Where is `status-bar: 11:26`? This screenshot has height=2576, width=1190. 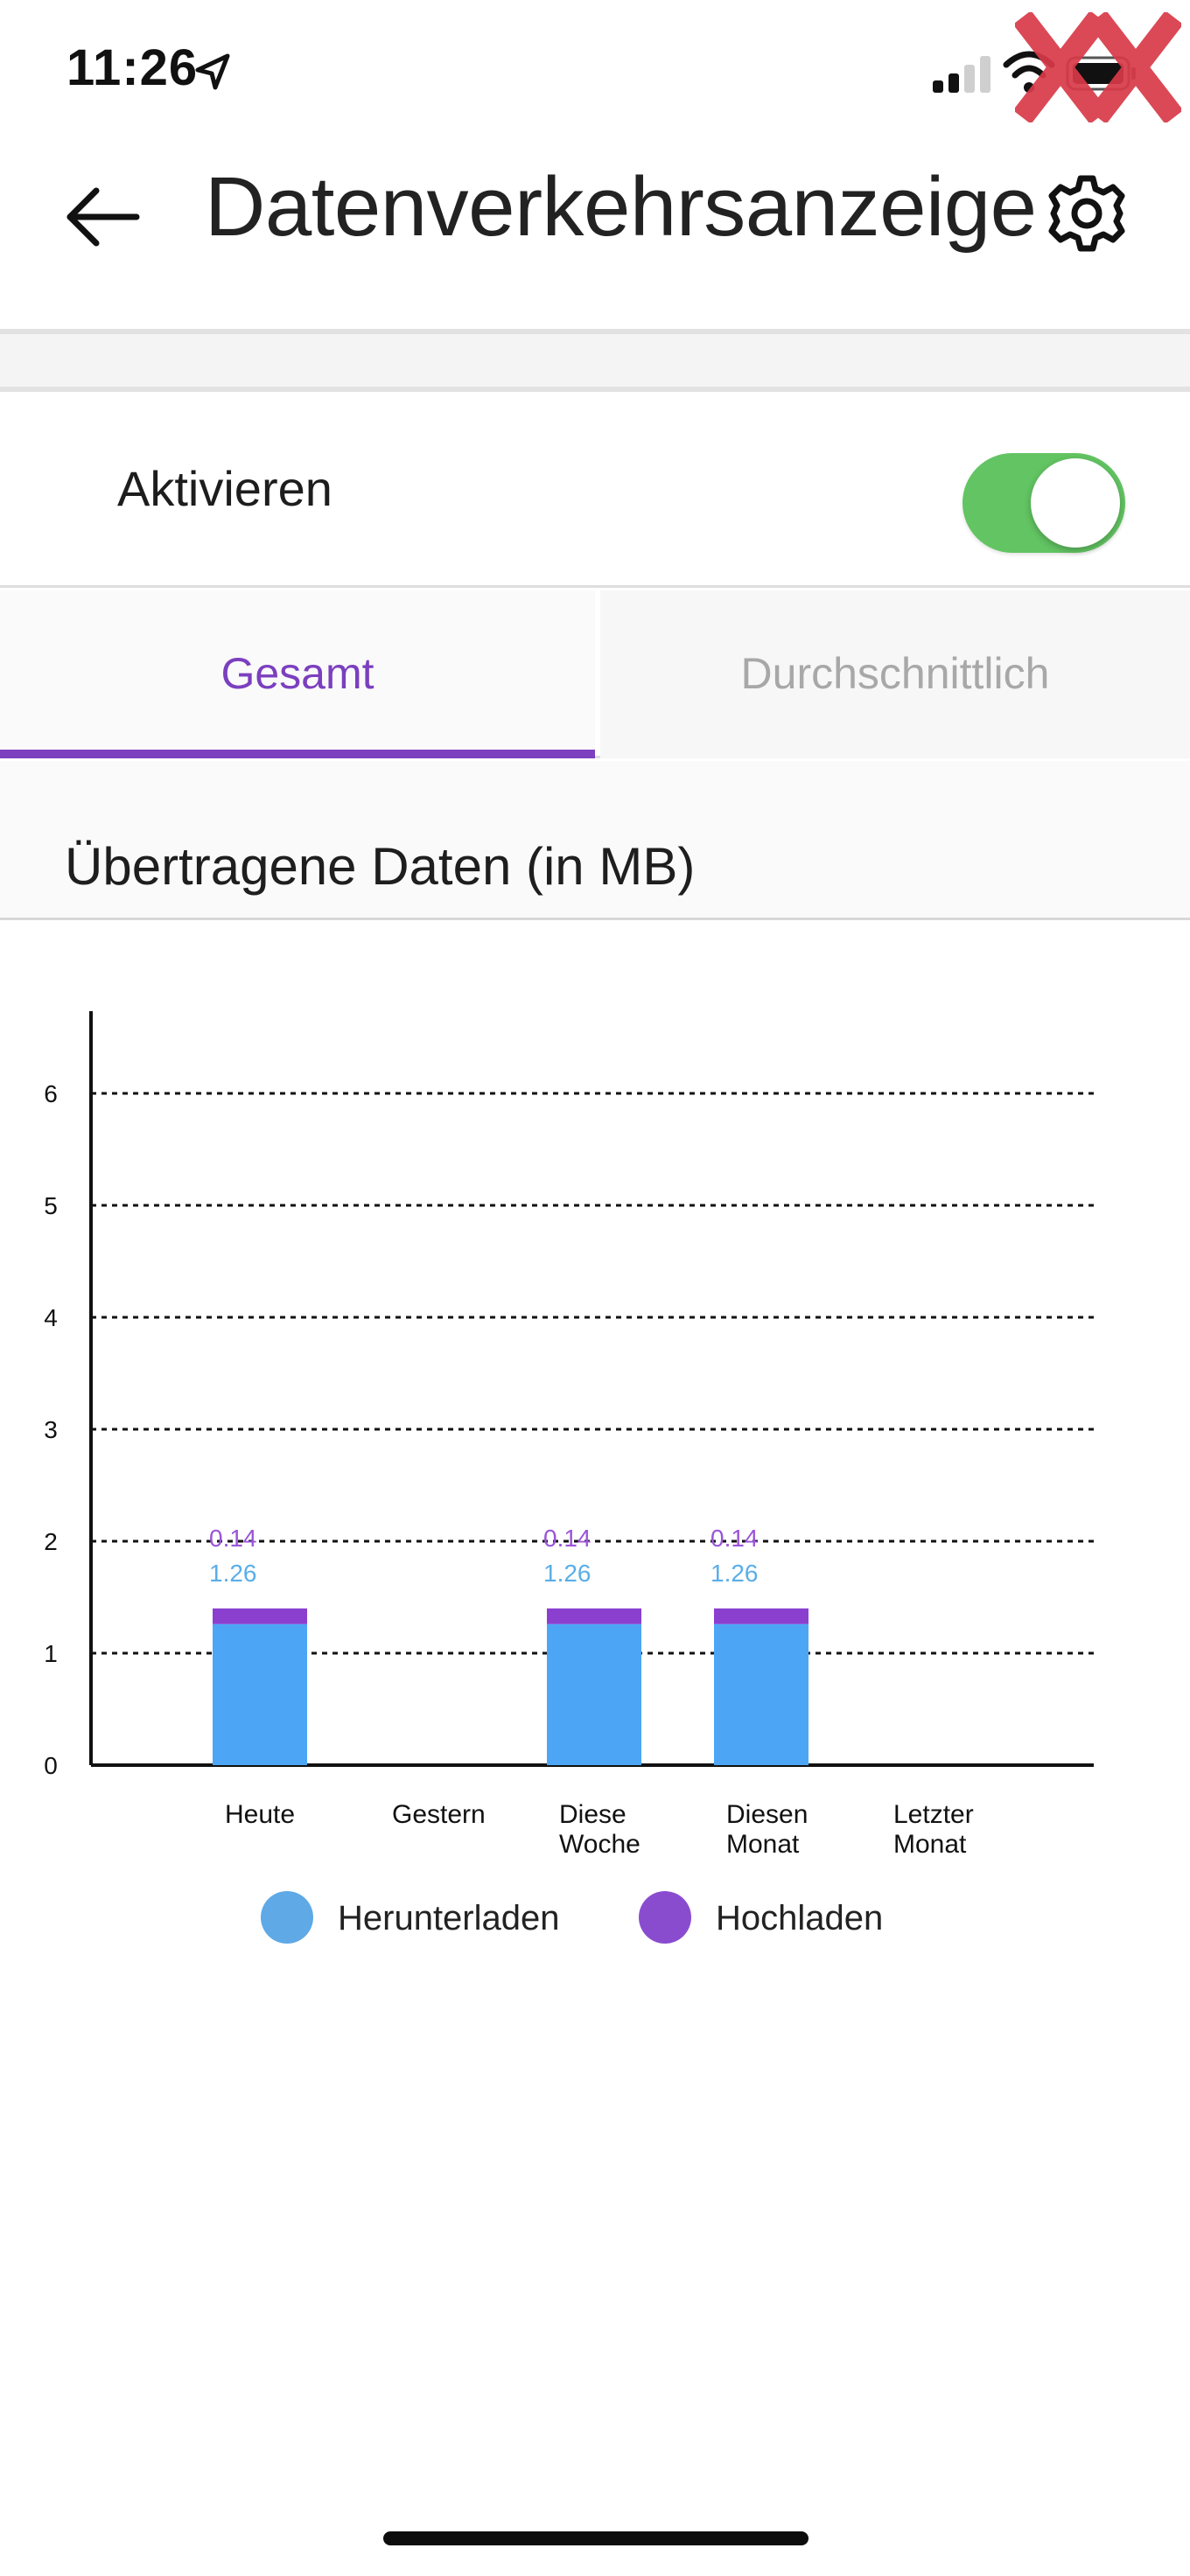 status-bar: 11:26 is located at coordinates (595, 70).